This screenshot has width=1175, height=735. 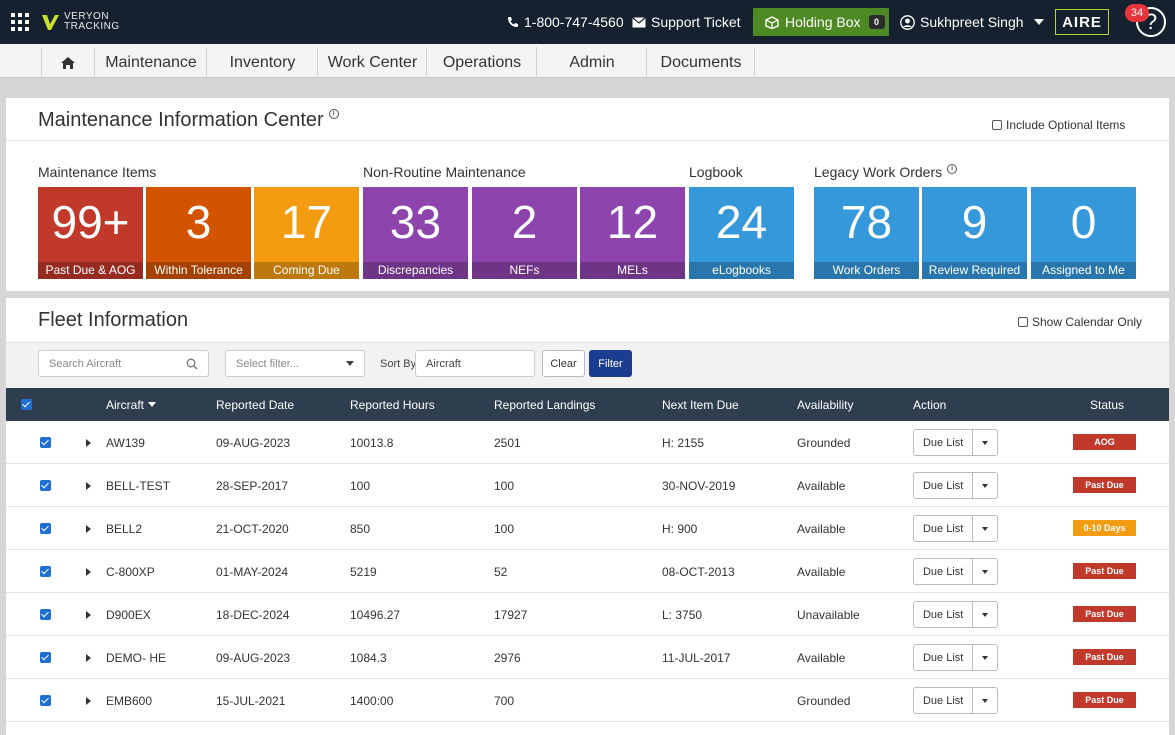 I want to click on tile-coming-due: 17 Coming Due, so click(x=306, y=233).